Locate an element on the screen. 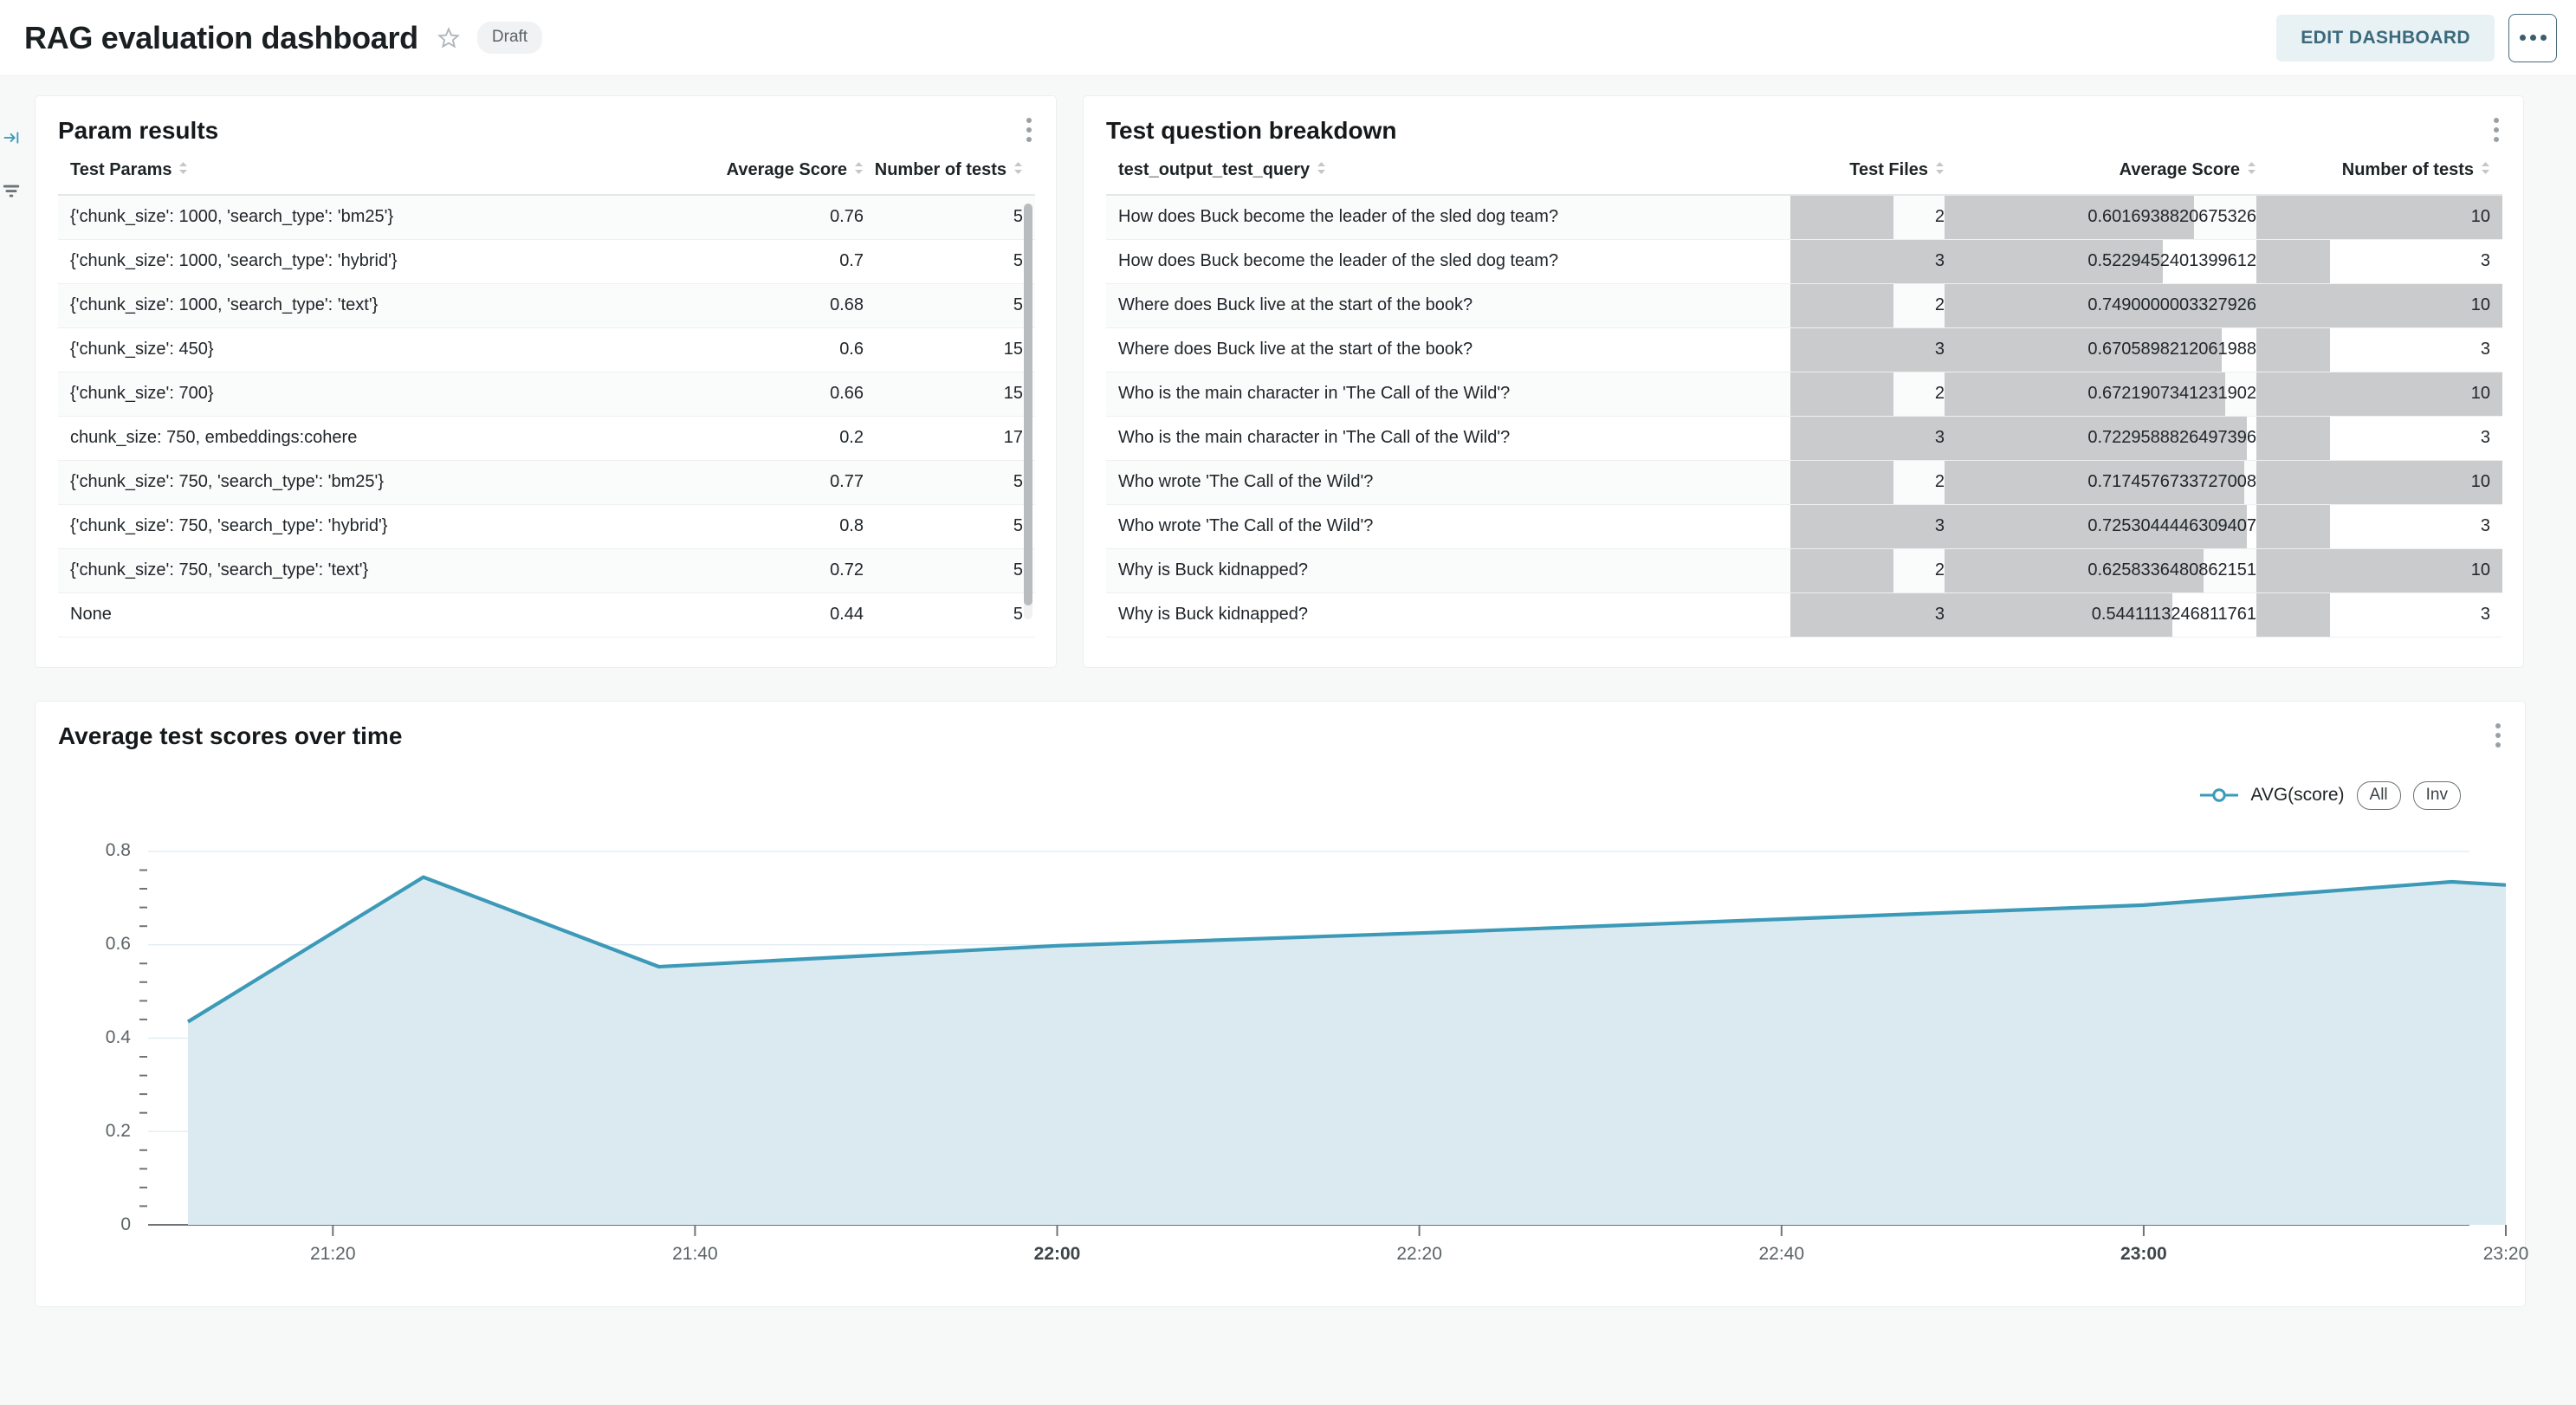 This screenshot has width=2576, height=1405. legend-inv-button: Inv is located at coordinates (2436, 795).